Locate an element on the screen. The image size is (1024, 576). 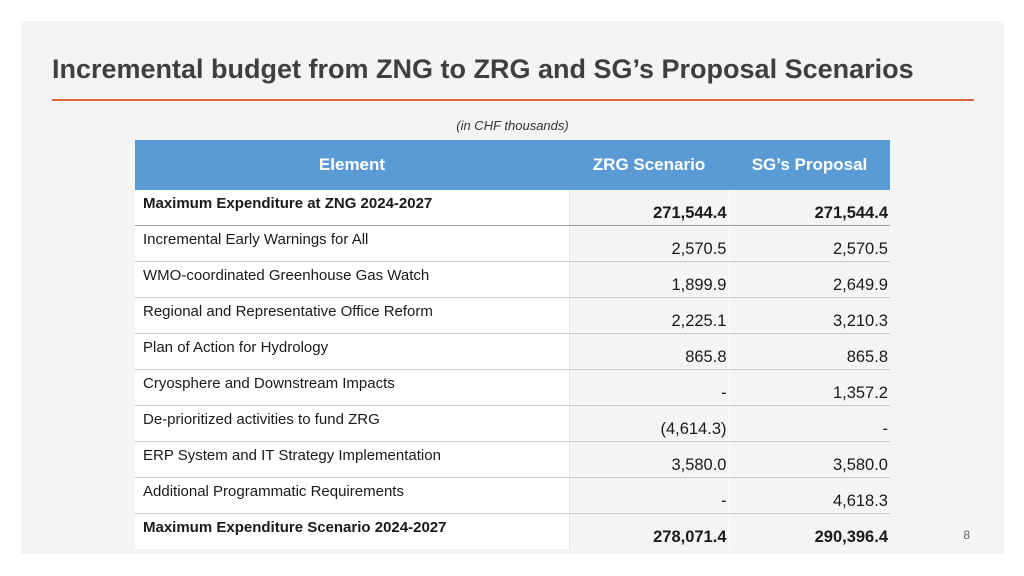
row-sg-value: 2,570.5 is located at coordinates (809, 243).